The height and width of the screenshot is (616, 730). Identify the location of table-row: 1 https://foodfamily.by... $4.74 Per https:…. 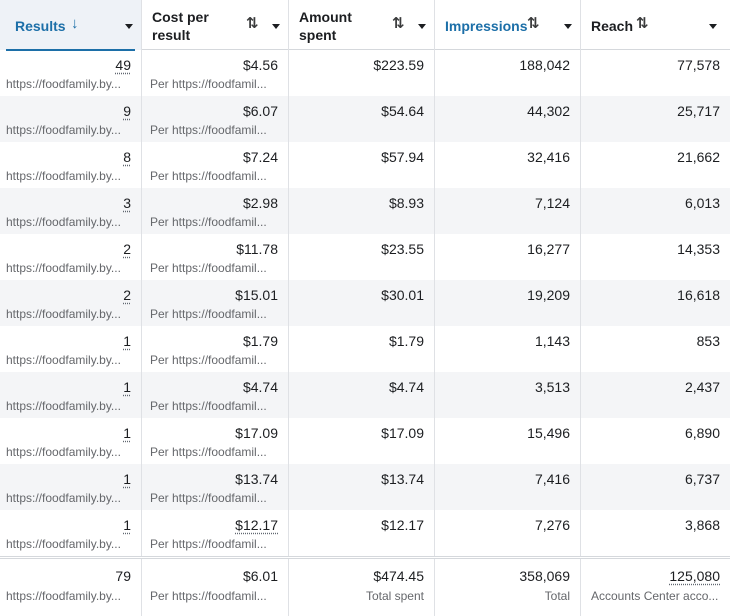
(365, 395).